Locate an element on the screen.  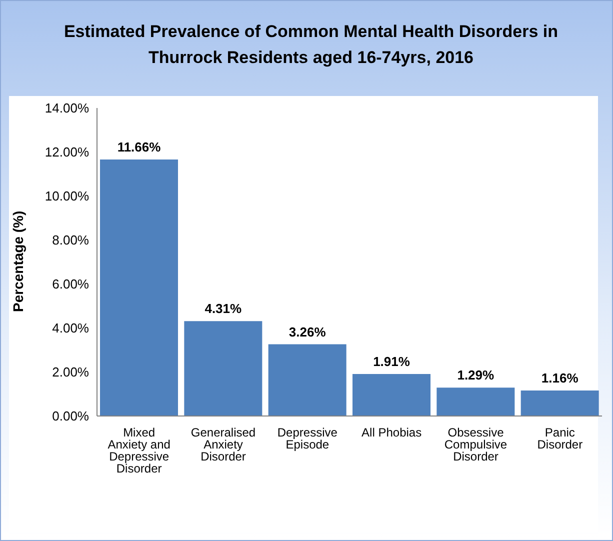
y-tick-label: 4.00% is located at coordinates (71, 328).